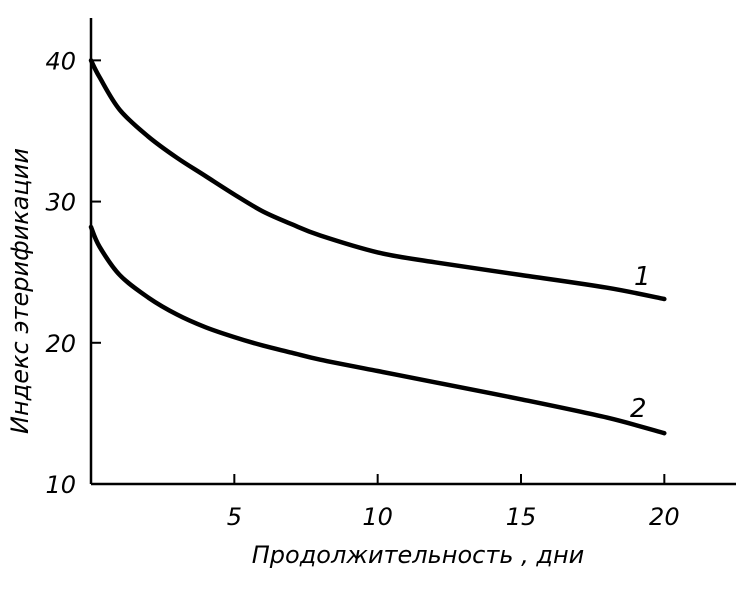 The height and width of the screenshot is (590, 741). Describe the element at coordinates (60, 203) in the screenshot. I see `y-tick-label: 30` at that location.